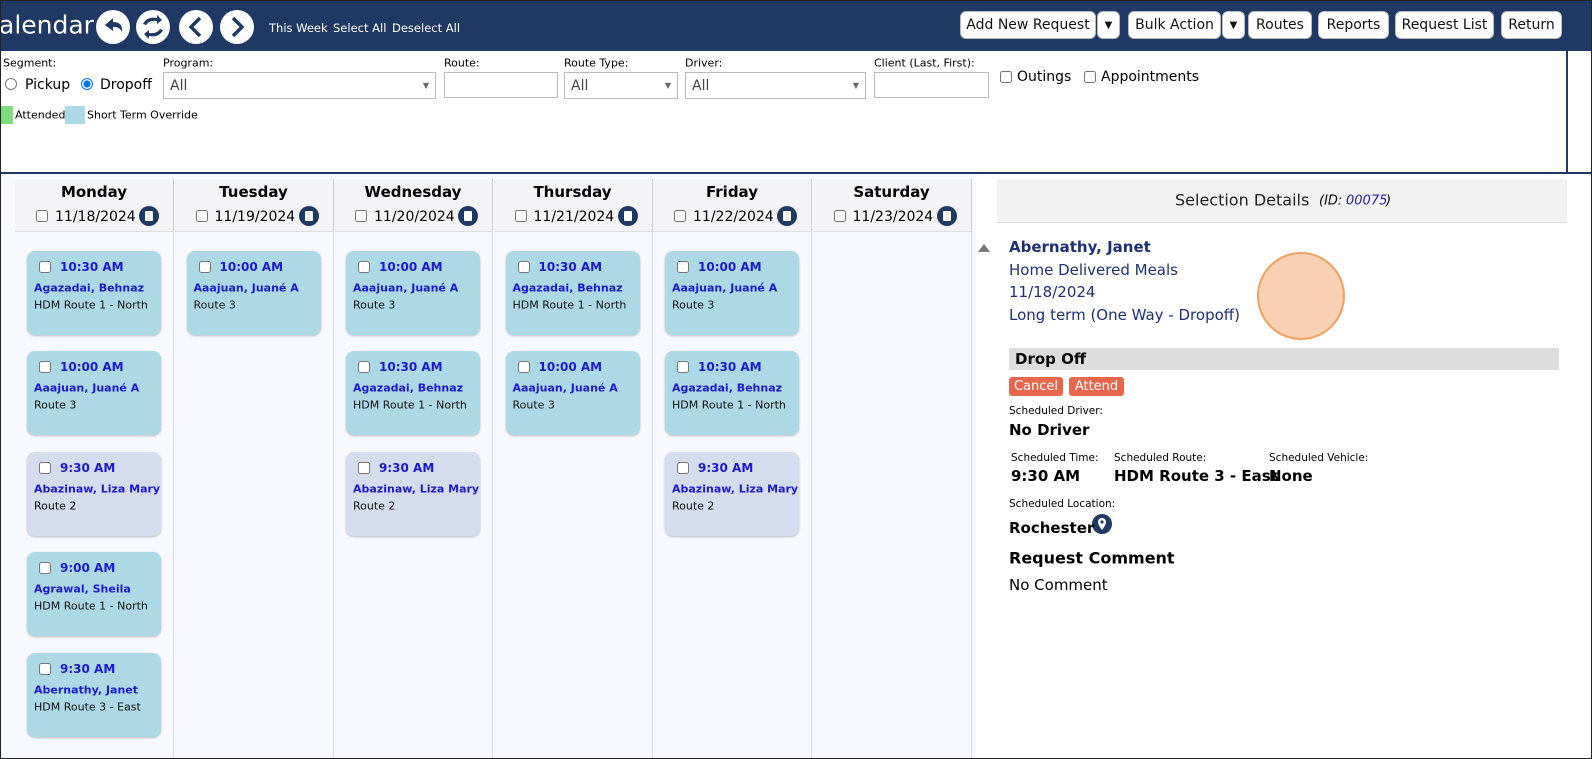 This screenshot has height=759, width=1592. What do you see at coordinates (237, 27) in the screenshot?
I see `next-icon` at bounding box center [237, 27].